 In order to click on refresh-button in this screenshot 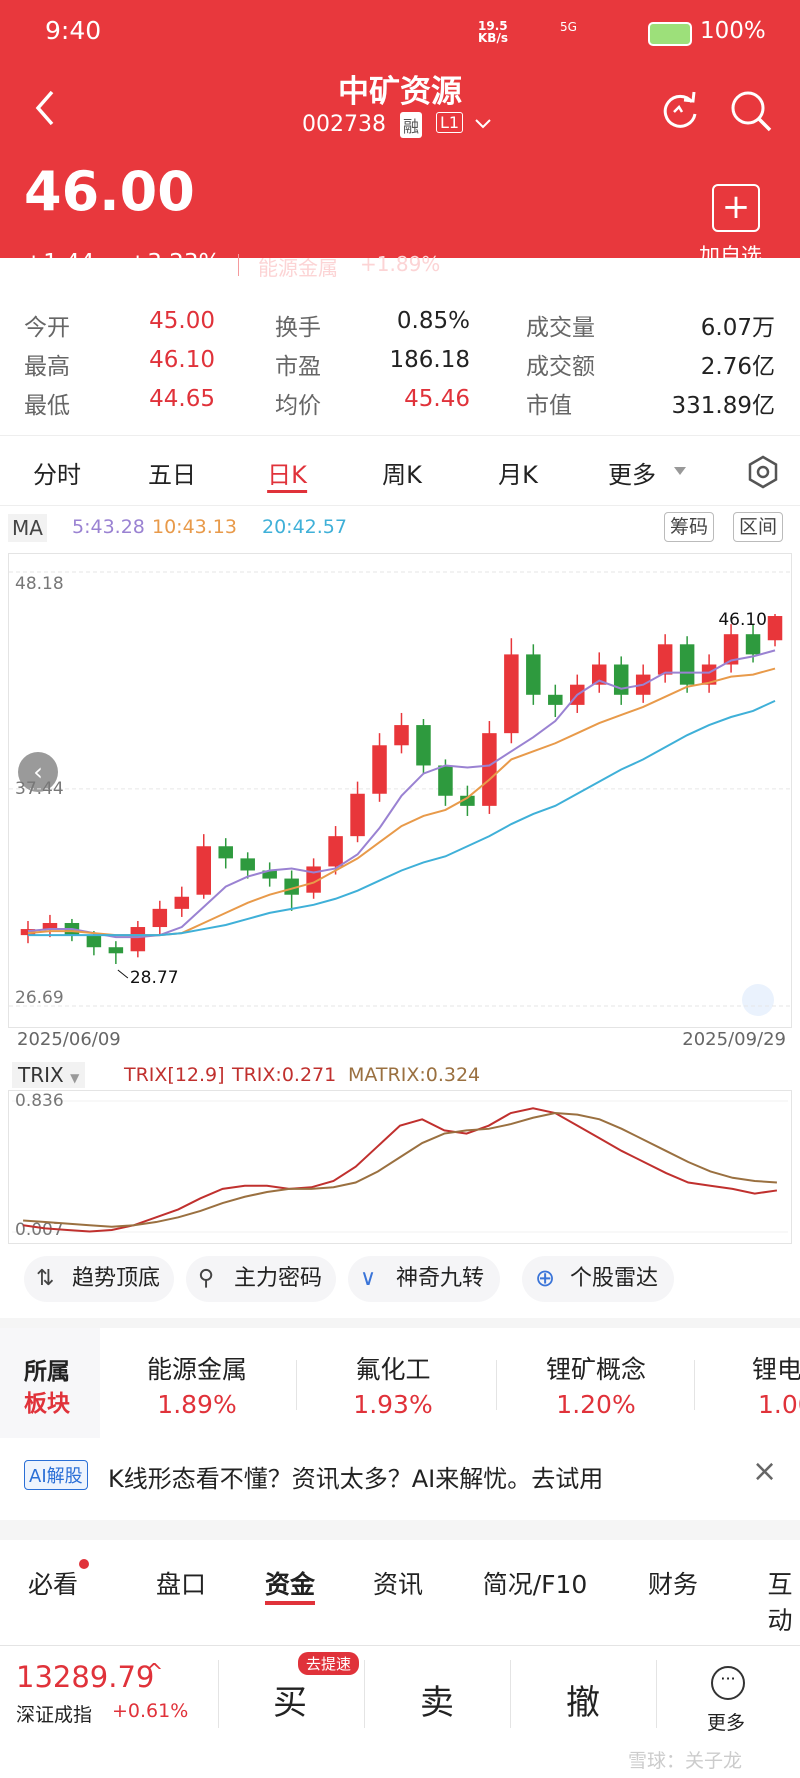, I will do `click(680, 110)`.